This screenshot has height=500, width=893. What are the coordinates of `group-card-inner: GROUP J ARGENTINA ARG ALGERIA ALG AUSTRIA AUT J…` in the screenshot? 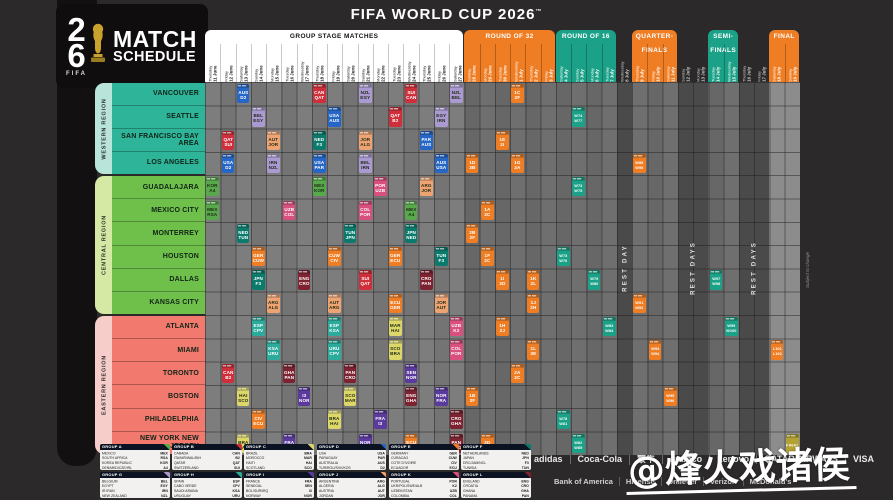 It's located at (351, 484).